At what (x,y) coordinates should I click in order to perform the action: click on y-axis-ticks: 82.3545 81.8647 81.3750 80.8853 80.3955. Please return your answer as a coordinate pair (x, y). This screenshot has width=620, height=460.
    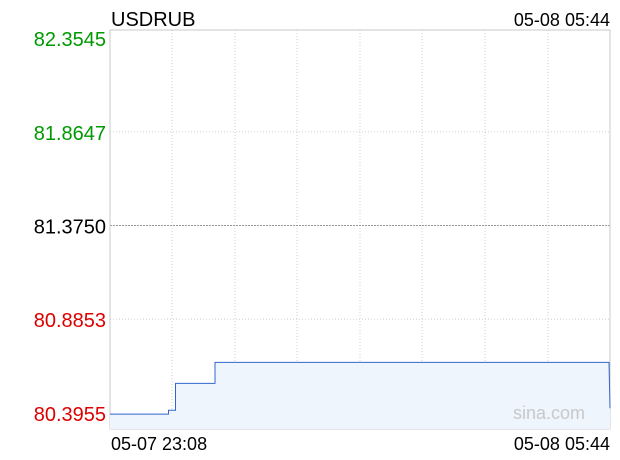
    Looking at the image, I should click on (70, 227).